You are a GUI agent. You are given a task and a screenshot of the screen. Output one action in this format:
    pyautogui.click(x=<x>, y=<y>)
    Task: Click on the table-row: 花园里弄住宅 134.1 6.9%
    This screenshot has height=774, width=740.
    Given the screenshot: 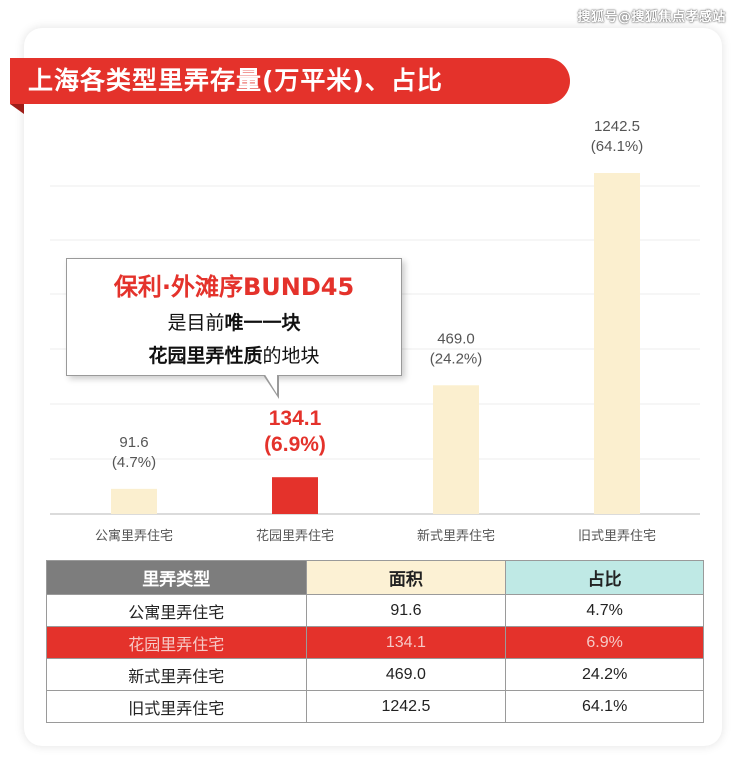 What is the action you would take?
    pyautogui.click(x=375, y=642)
    